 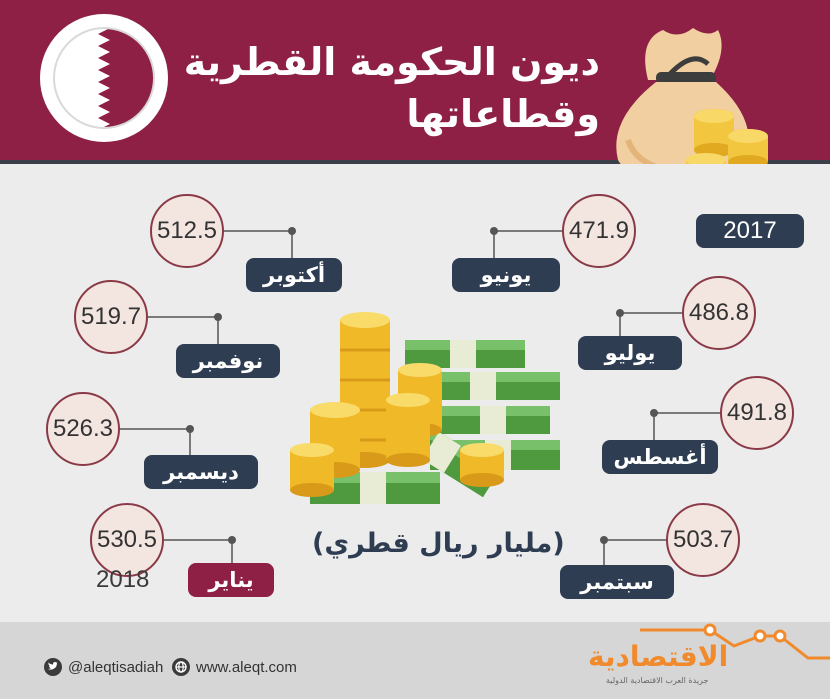 I want to click on twitter-icon, so click(x=53, y=667).